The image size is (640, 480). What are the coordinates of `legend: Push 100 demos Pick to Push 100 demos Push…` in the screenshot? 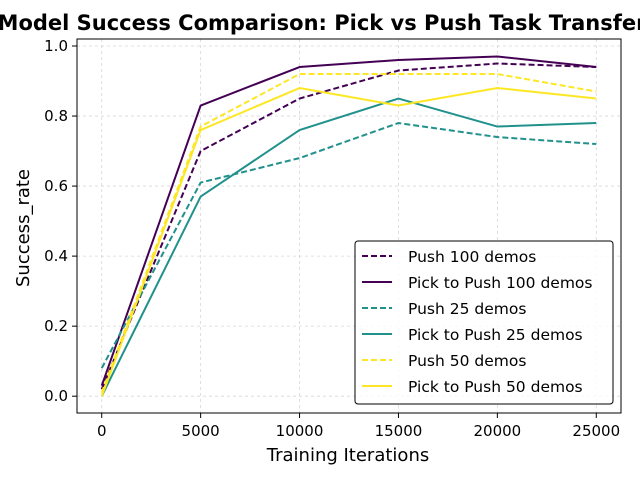 It's located at (484, 322).